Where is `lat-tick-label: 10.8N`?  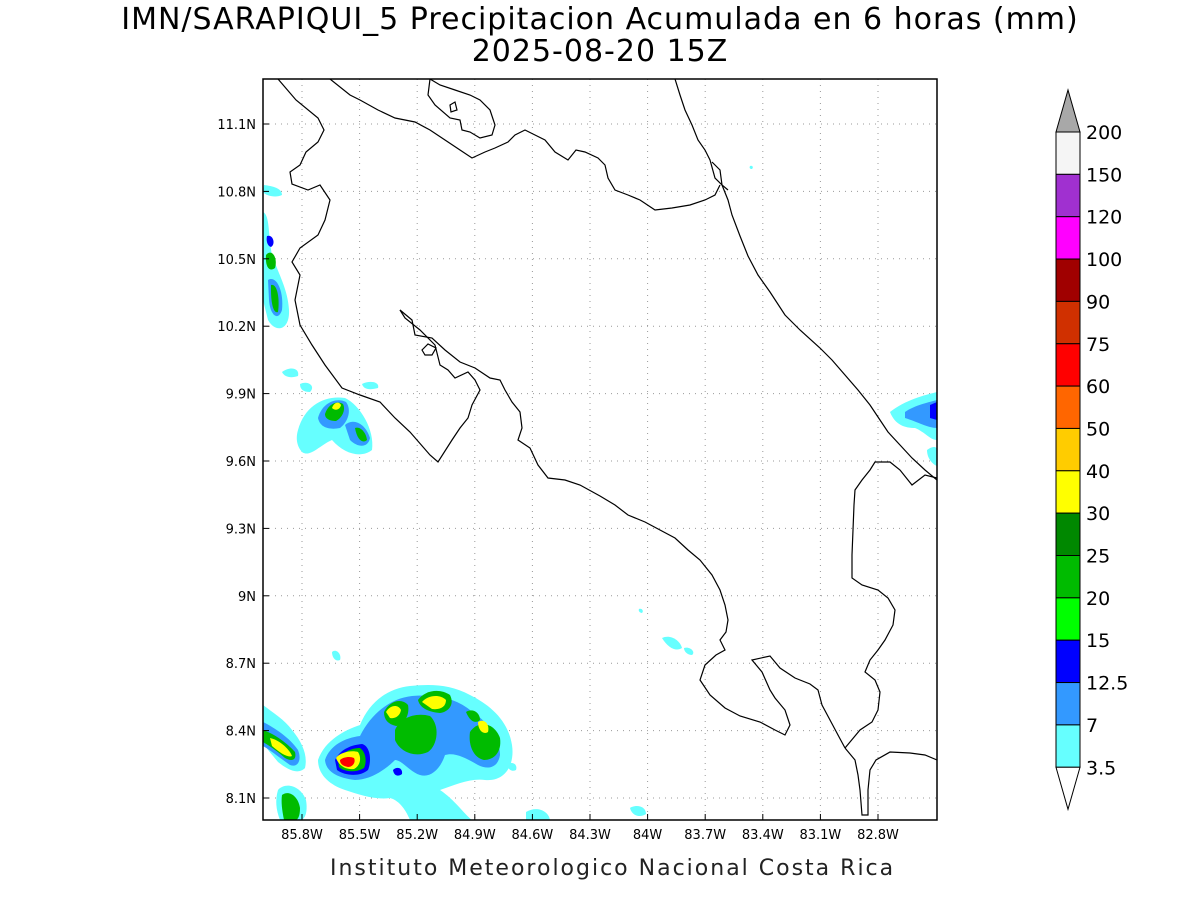
lat-tick-label: 10.8N is located at coordinates (236, 192).